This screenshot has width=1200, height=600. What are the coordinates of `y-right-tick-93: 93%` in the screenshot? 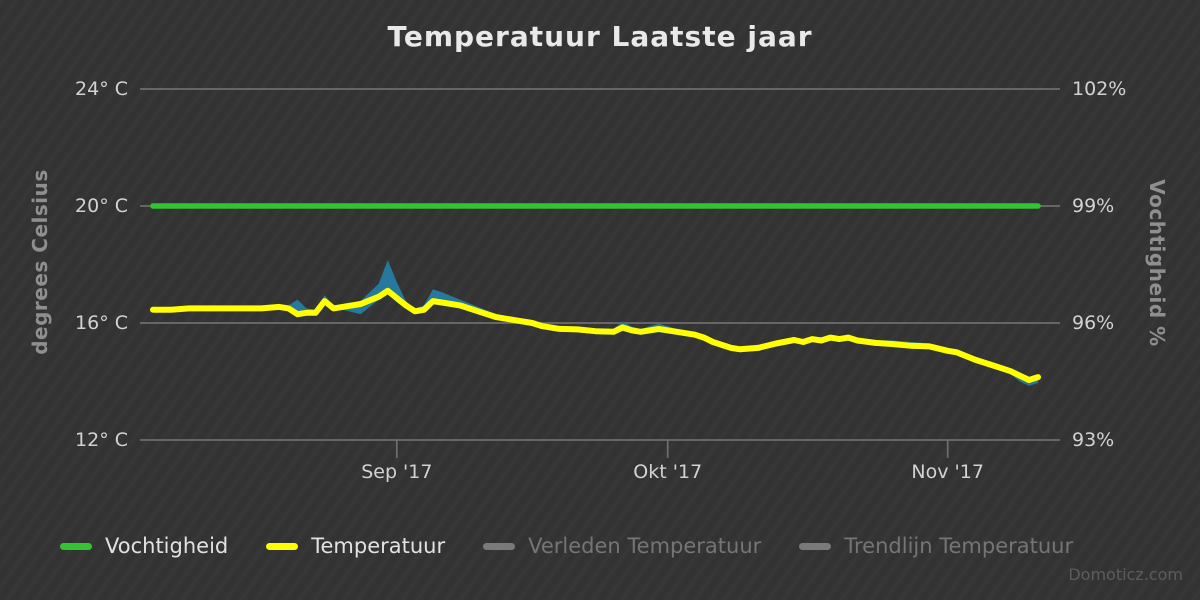 It's located at (1093, 440).